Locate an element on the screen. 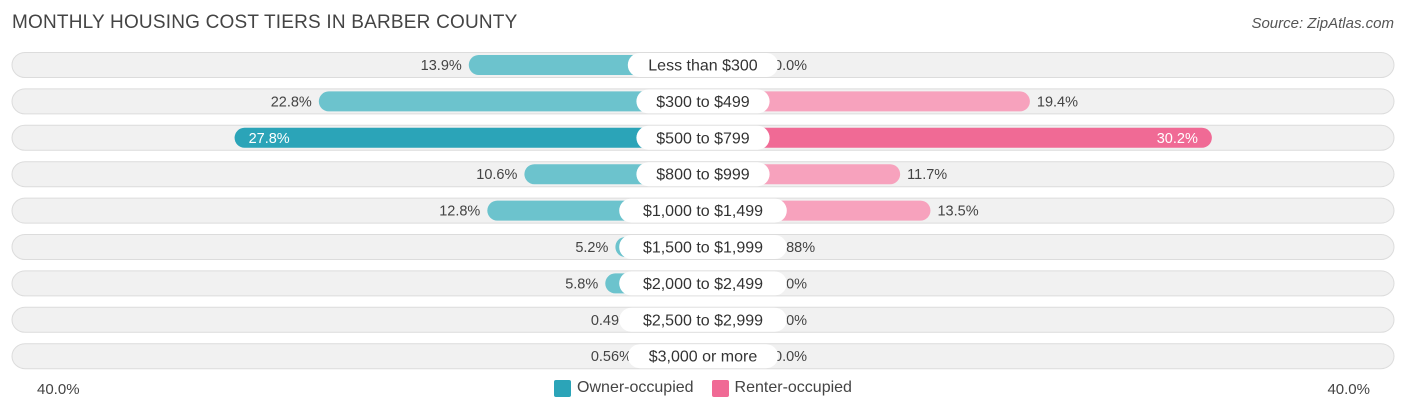 This screenshot has width=1406, height=415. category-label: $2,000 to $2,499 is located at coordinates (703, 284).